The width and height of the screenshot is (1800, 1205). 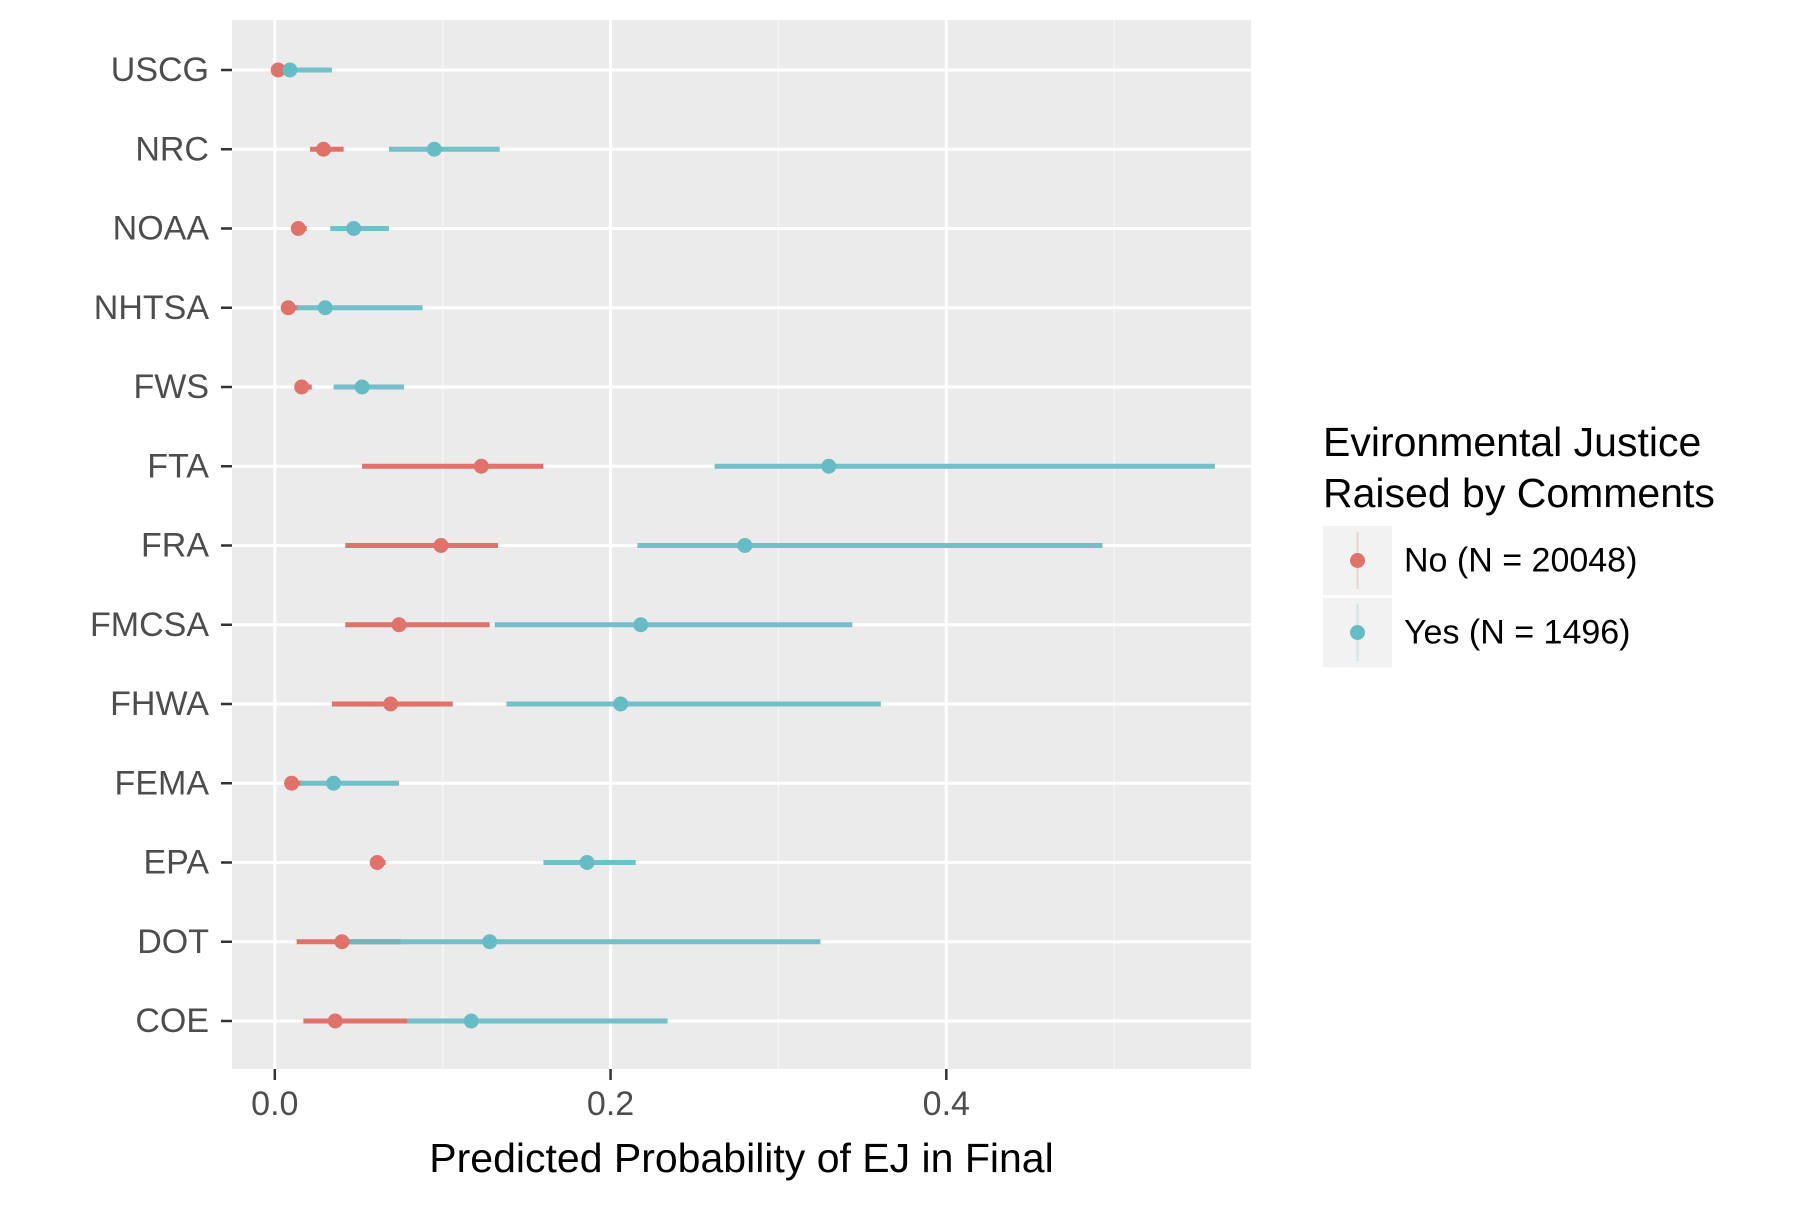 I want to click on legend-label-yes: Yes (N = 1496), so click(x=1517, y=633).